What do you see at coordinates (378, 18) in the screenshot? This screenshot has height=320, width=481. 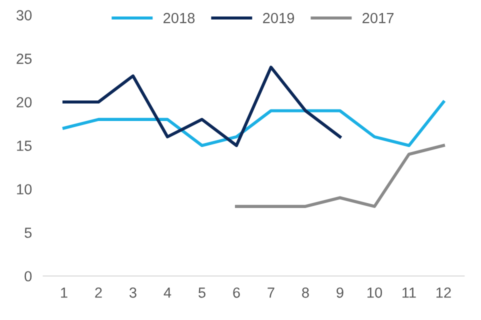 I see `legend-label: 2017` at bounding box center [378, 18].